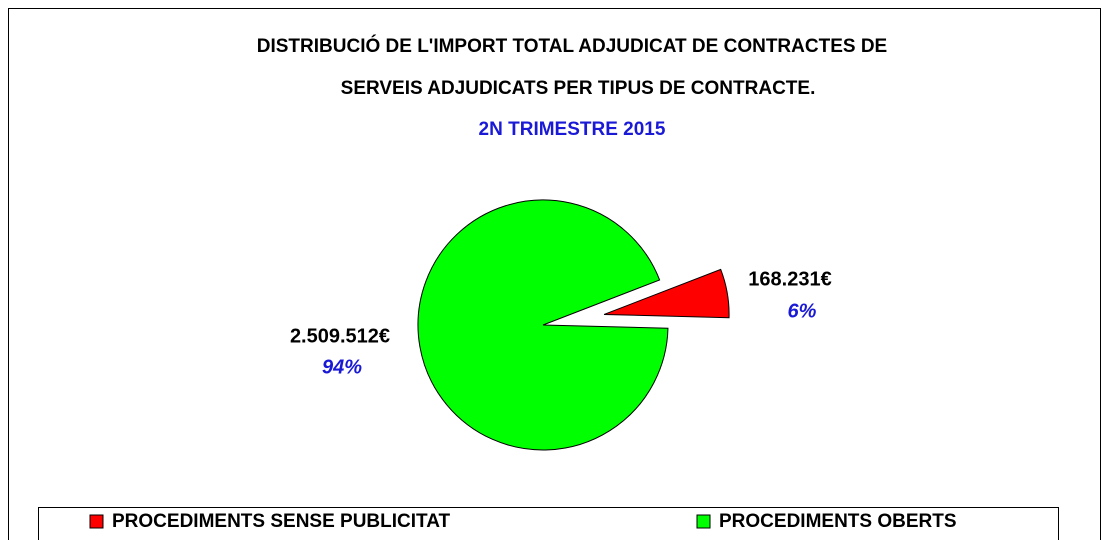 The width and height of the screenshot is (1110, 540). Describe the element at coordinates (572, 129) in the screenshot. I see `chart-subtitle: 2N TRIMESTRE 2015` at that location.